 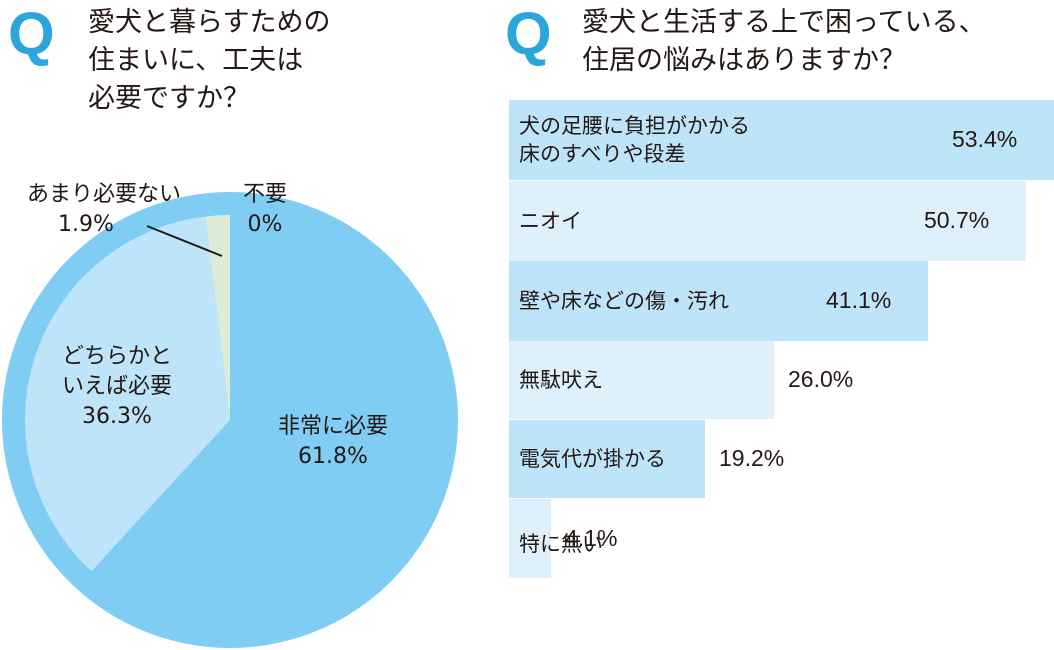 I want to click on pie-slice-label: 不要, so click(x=264, y=194).